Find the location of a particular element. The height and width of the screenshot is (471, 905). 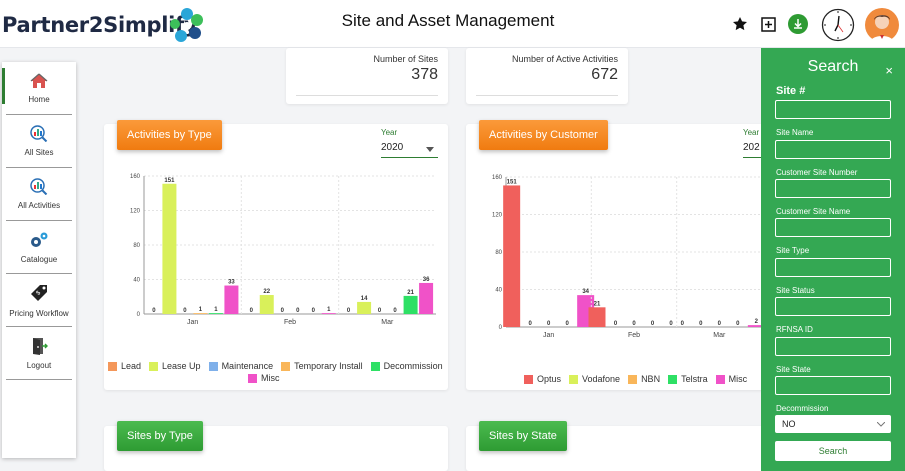

y-tick-label: 160 is located at coordinates (135, 177).